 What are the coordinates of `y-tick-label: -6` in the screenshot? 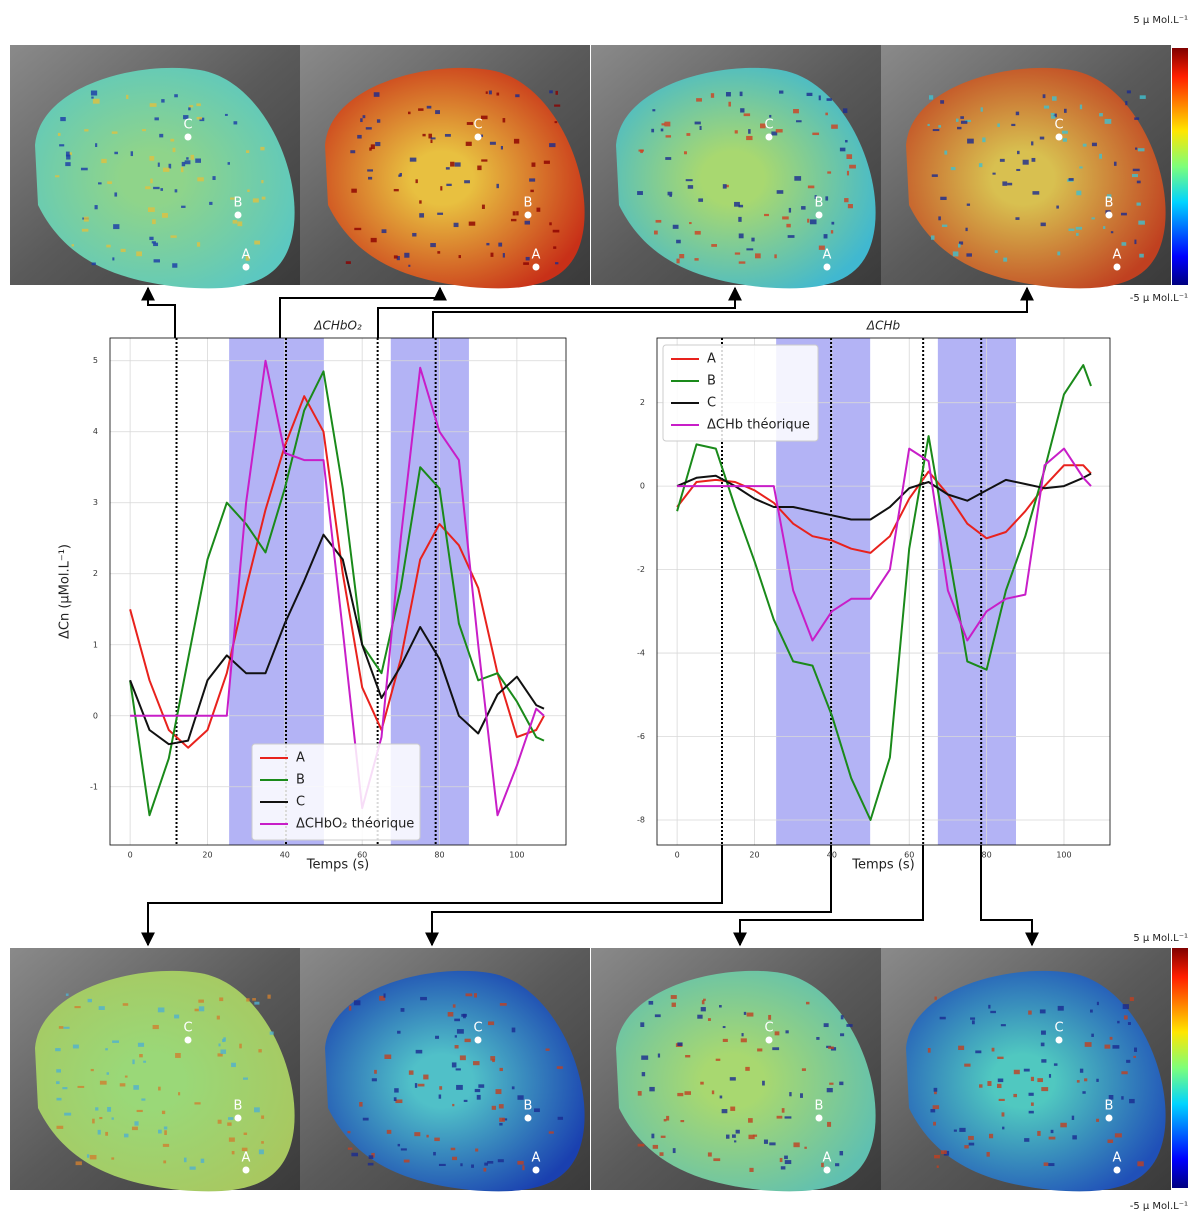 It's located at (641, 736).